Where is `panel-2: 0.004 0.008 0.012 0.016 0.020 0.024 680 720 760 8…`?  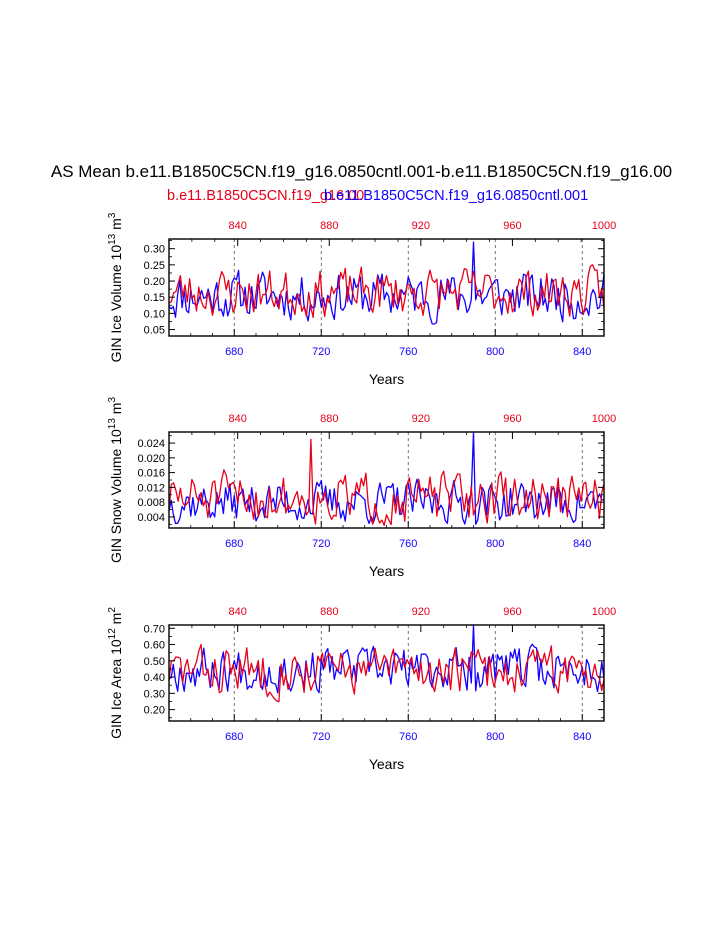
panel-2: 0.004 0.008 0.012 0.016 0.020 0.024 680 720 760 8… is located at coordinates (361, 488).